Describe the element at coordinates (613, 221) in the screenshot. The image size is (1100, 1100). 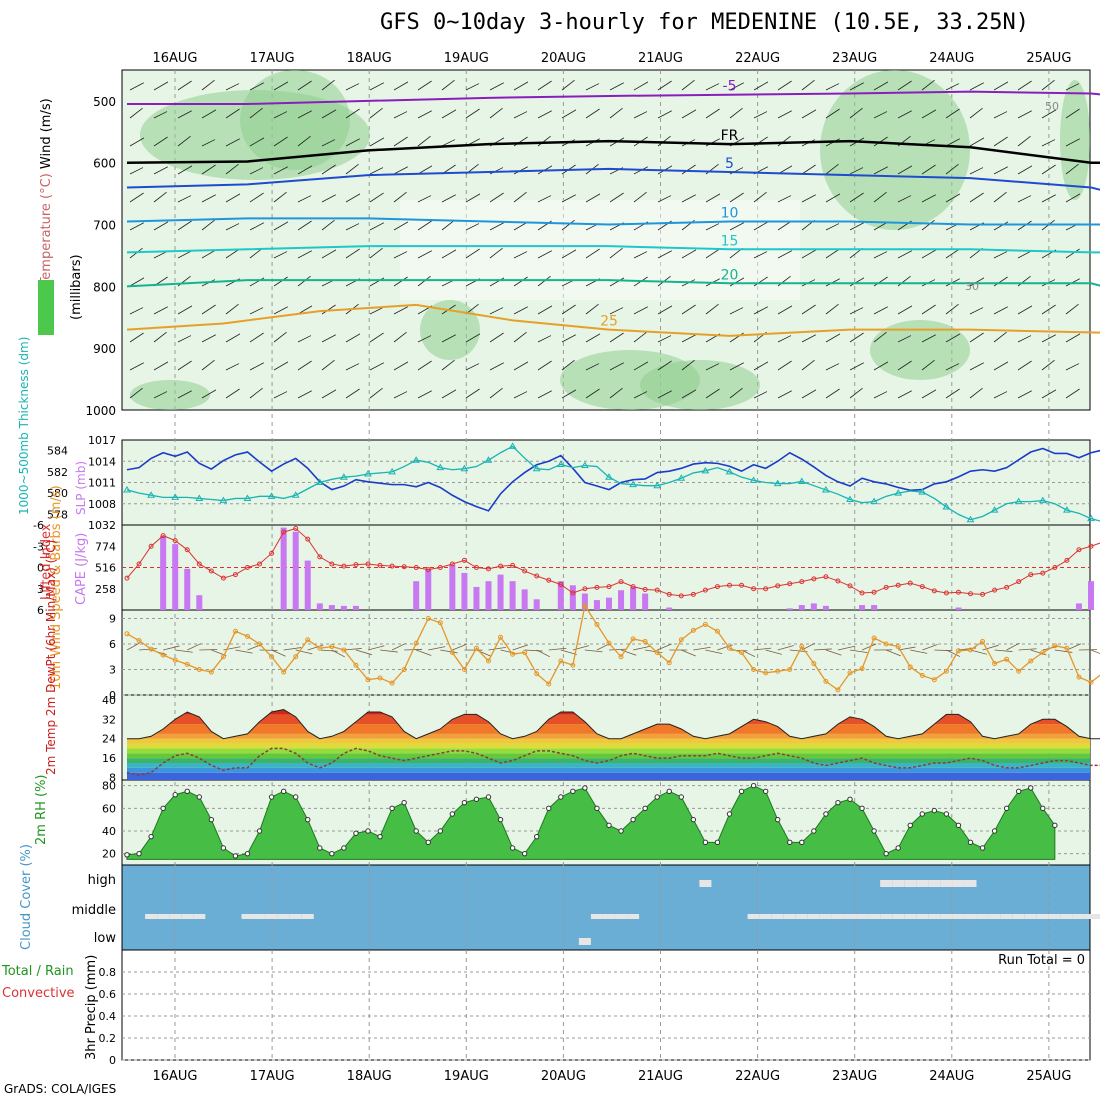
I see `temperature-contour` at that location.